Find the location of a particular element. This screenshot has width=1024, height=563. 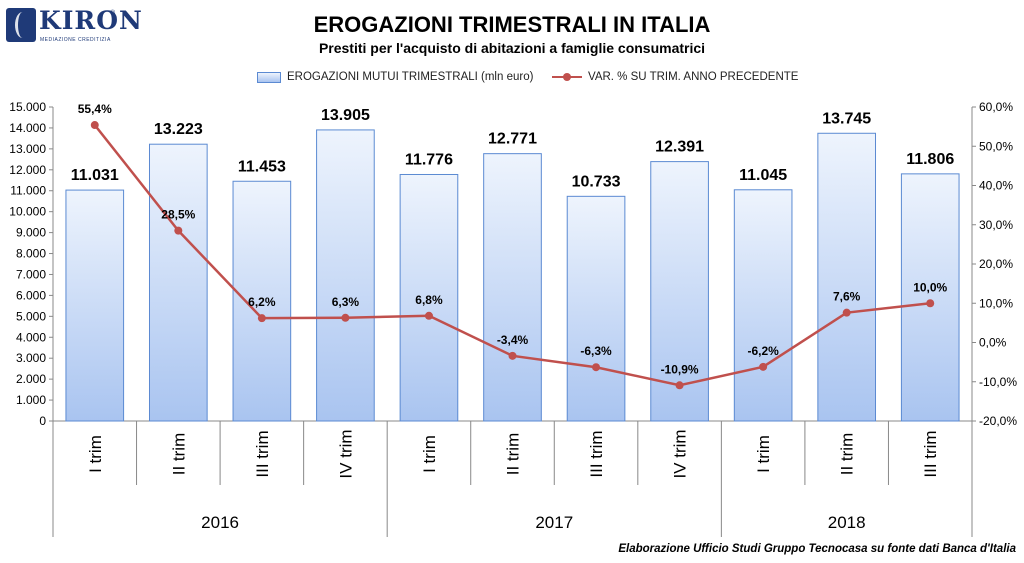

left-tick-label: 1.000 is located at coordinates (31, 400).